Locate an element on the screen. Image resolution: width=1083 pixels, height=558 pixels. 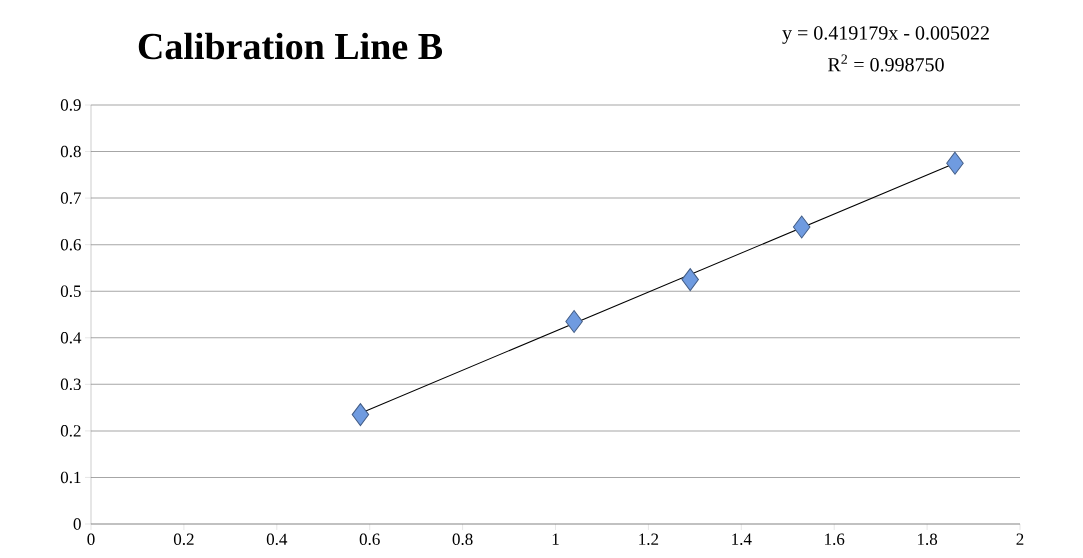
y-tick-label: 0 is located at coordinates (77, 524).